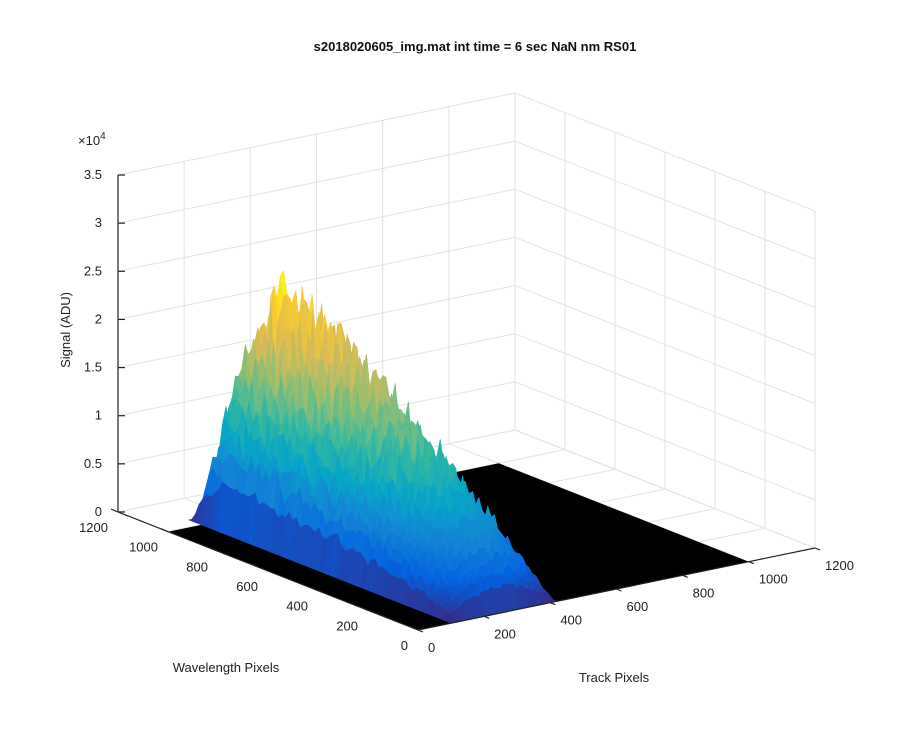  I want to click on x-tick-label: 200, so click(505, 633).